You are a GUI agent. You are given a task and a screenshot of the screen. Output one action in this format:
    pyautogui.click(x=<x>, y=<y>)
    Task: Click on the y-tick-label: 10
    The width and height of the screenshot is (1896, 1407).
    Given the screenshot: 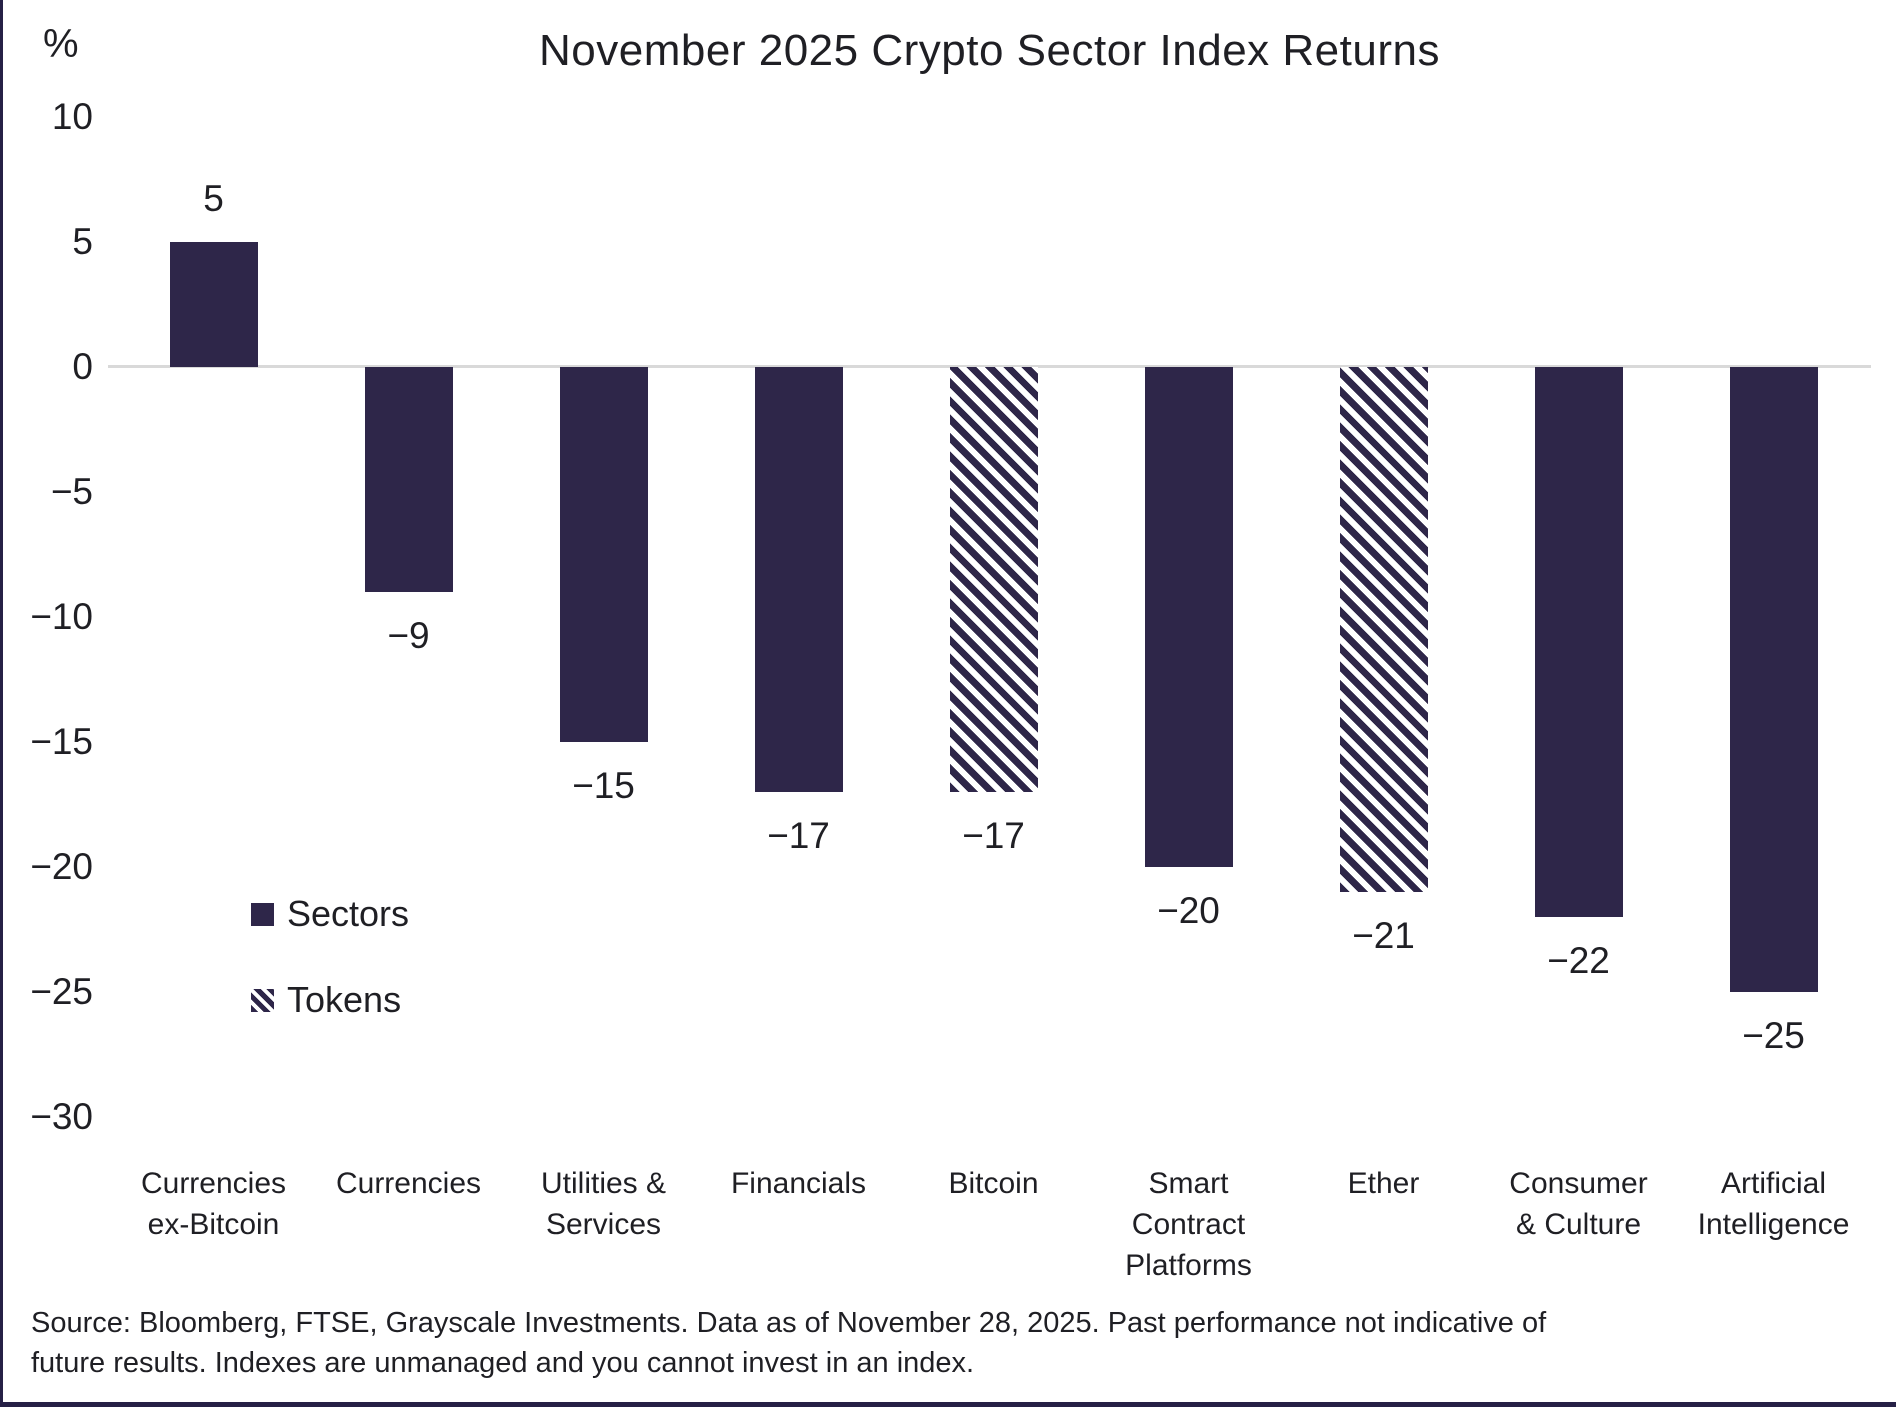 What is the action you would take?
    pyautogui.click(x=72, y=116)
    